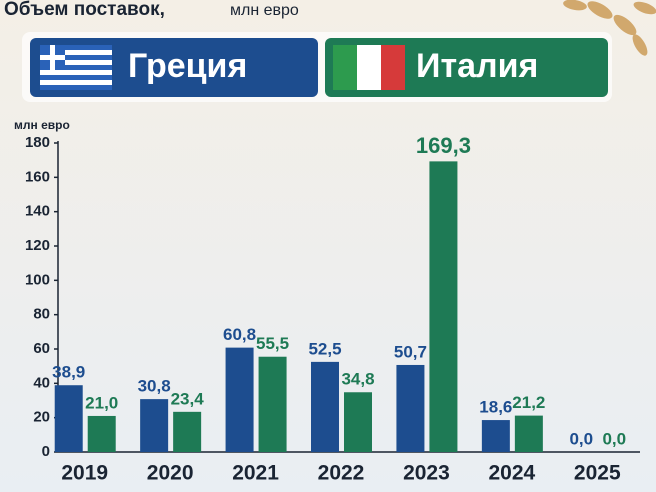 The image size is (656, 492). What do you see at coordinates (37, 245) in the screenshot?
I see `y-tick-label: 120` at bounding box center [37, 245].